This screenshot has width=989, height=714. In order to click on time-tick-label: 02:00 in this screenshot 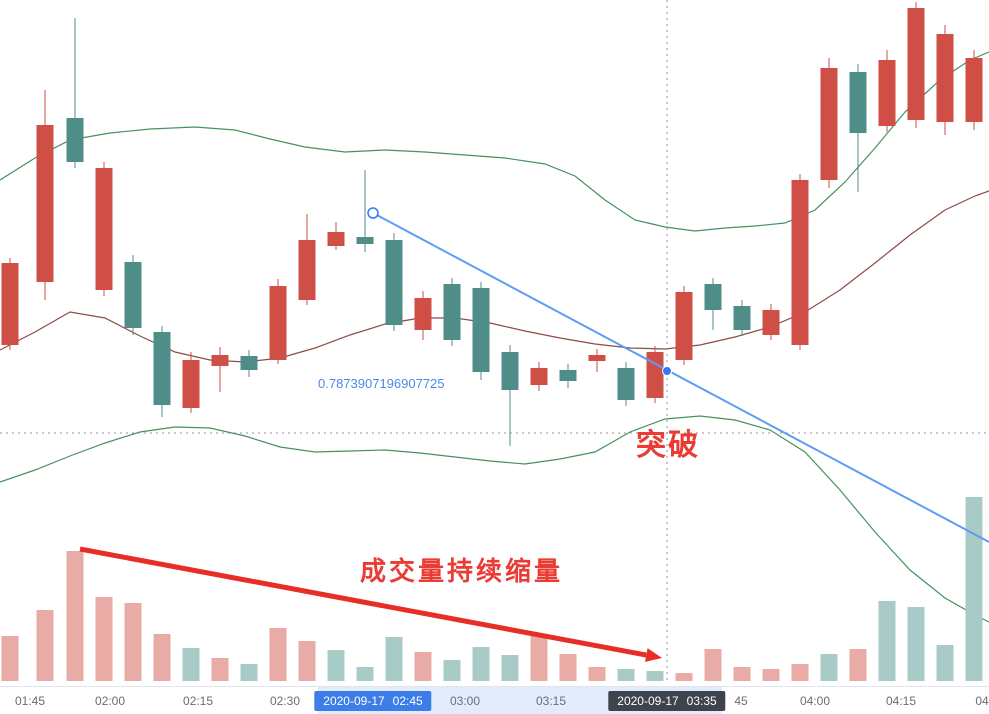, I will do `click(110, 701)`.